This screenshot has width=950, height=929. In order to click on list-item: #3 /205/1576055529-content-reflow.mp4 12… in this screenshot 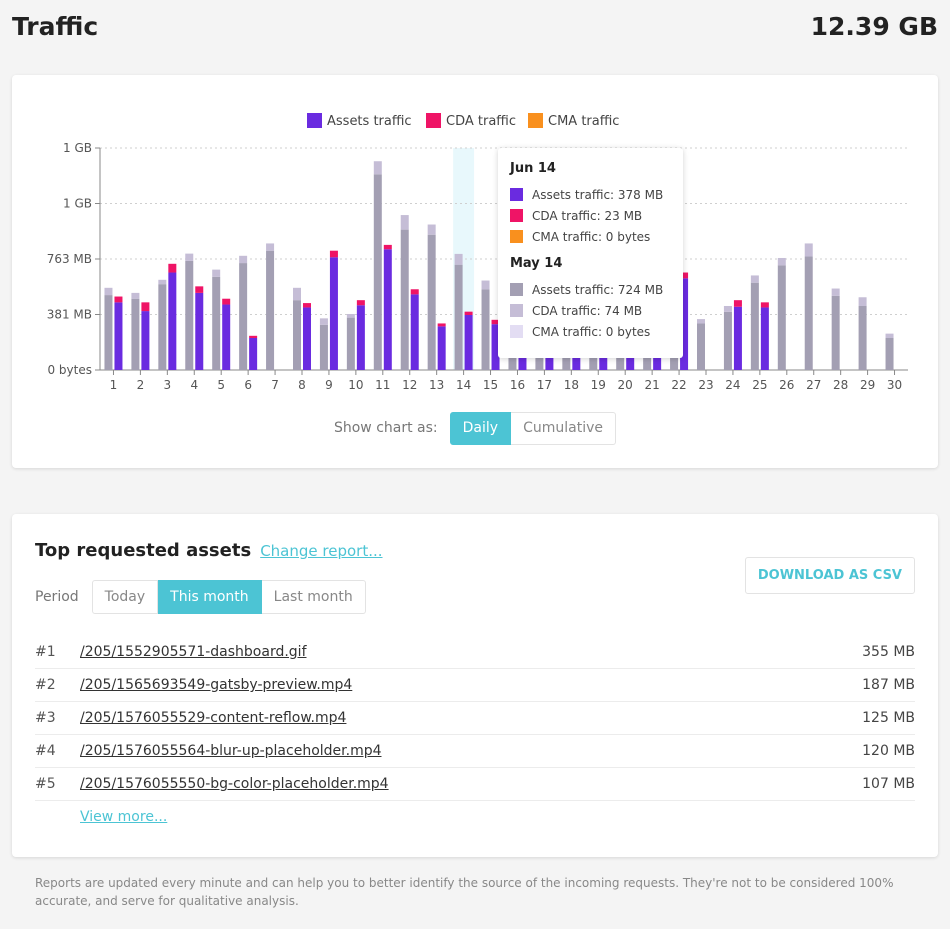, I will do `click(475, 718)`.